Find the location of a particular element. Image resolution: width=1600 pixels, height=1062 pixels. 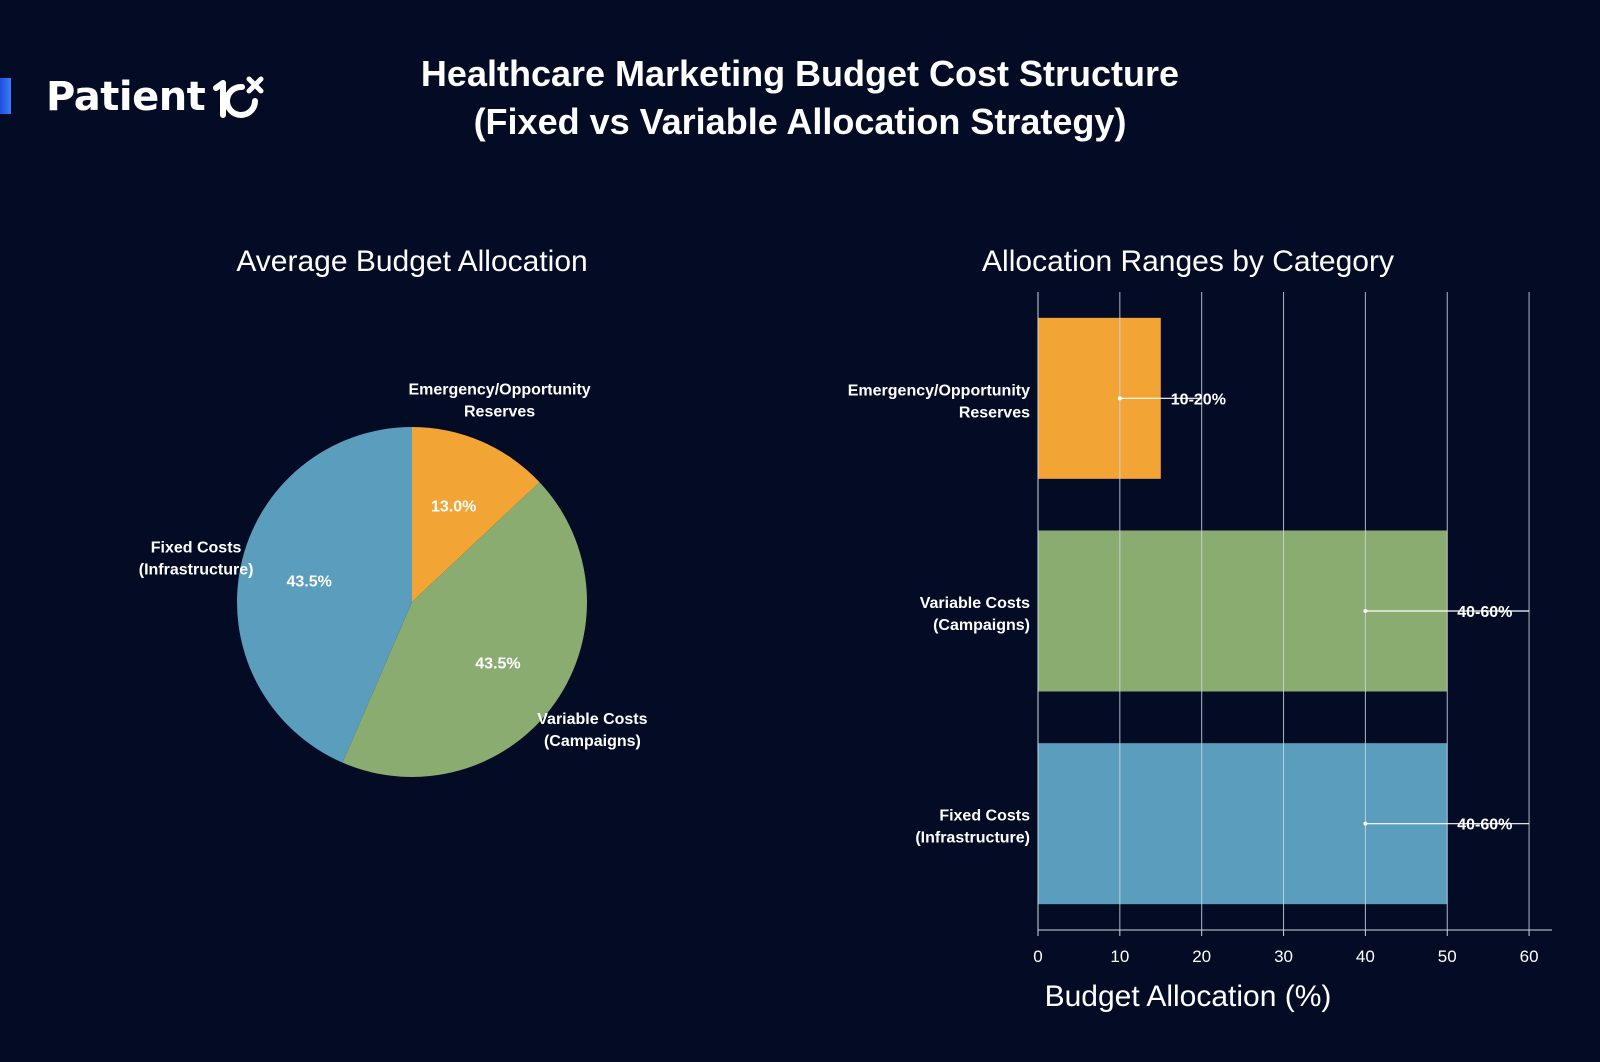

x-tick-label-50: 50 is located at coordinates (1447, 956).